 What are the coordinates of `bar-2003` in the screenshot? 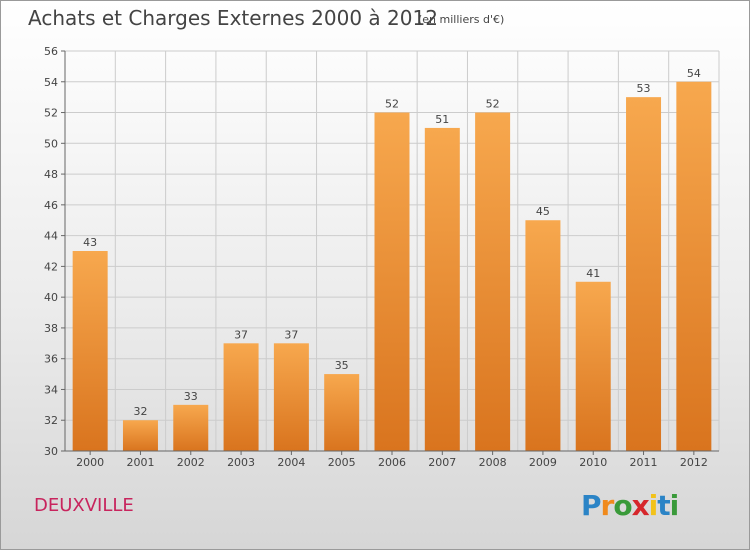 It's located at (241, 397).